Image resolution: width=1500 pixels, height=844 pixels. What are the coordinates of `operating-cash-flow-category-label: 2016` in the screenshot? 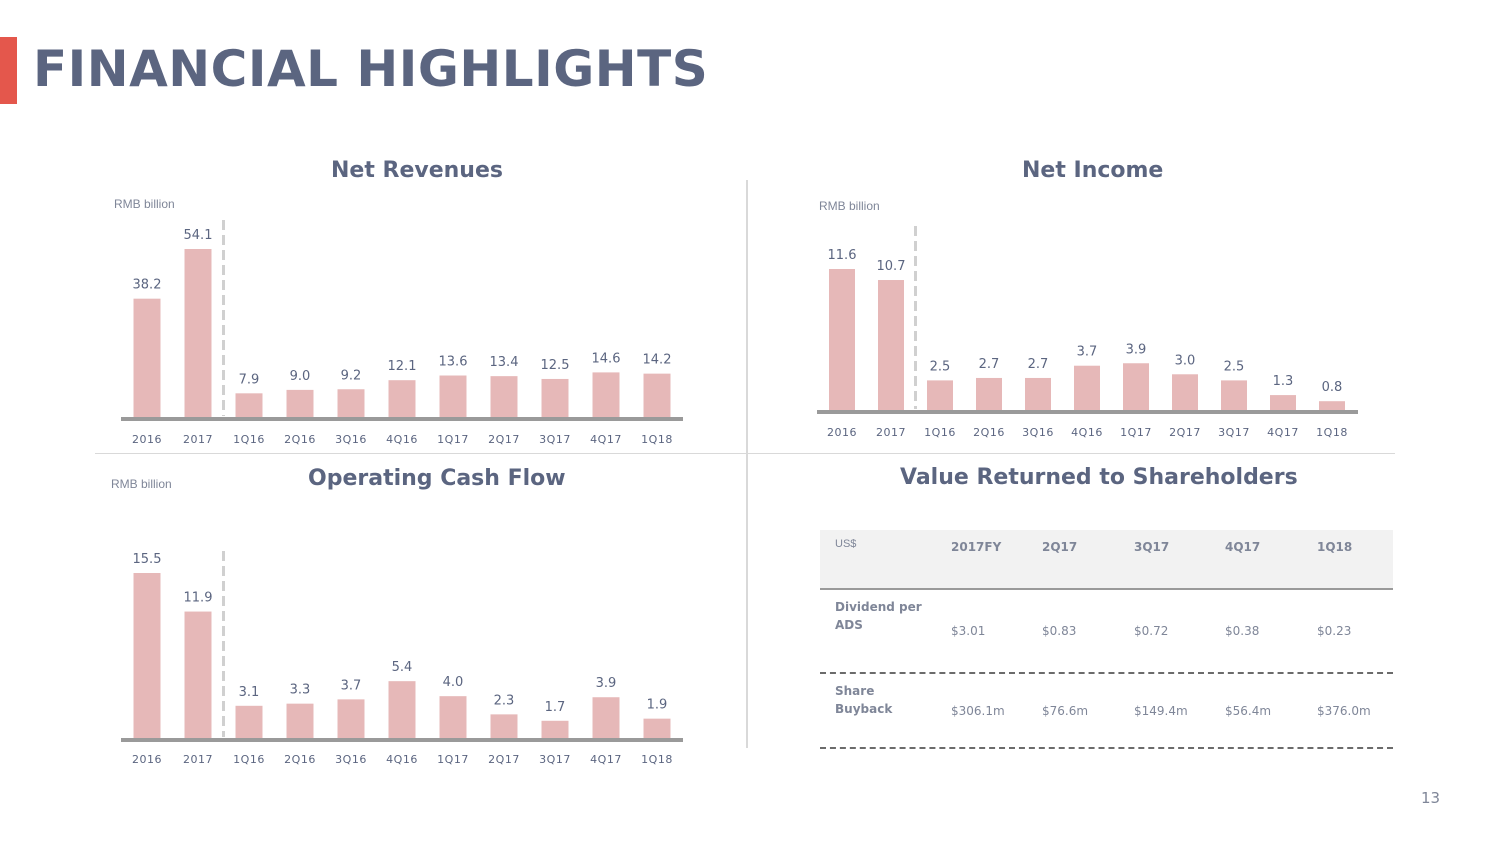 It's located at (147, 759).